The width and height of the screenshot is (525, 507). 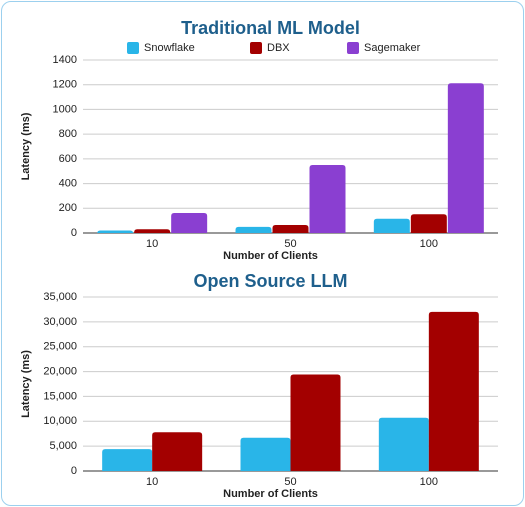 I want to click on y-tick-label: 35,000, so click(x=60, y=297).